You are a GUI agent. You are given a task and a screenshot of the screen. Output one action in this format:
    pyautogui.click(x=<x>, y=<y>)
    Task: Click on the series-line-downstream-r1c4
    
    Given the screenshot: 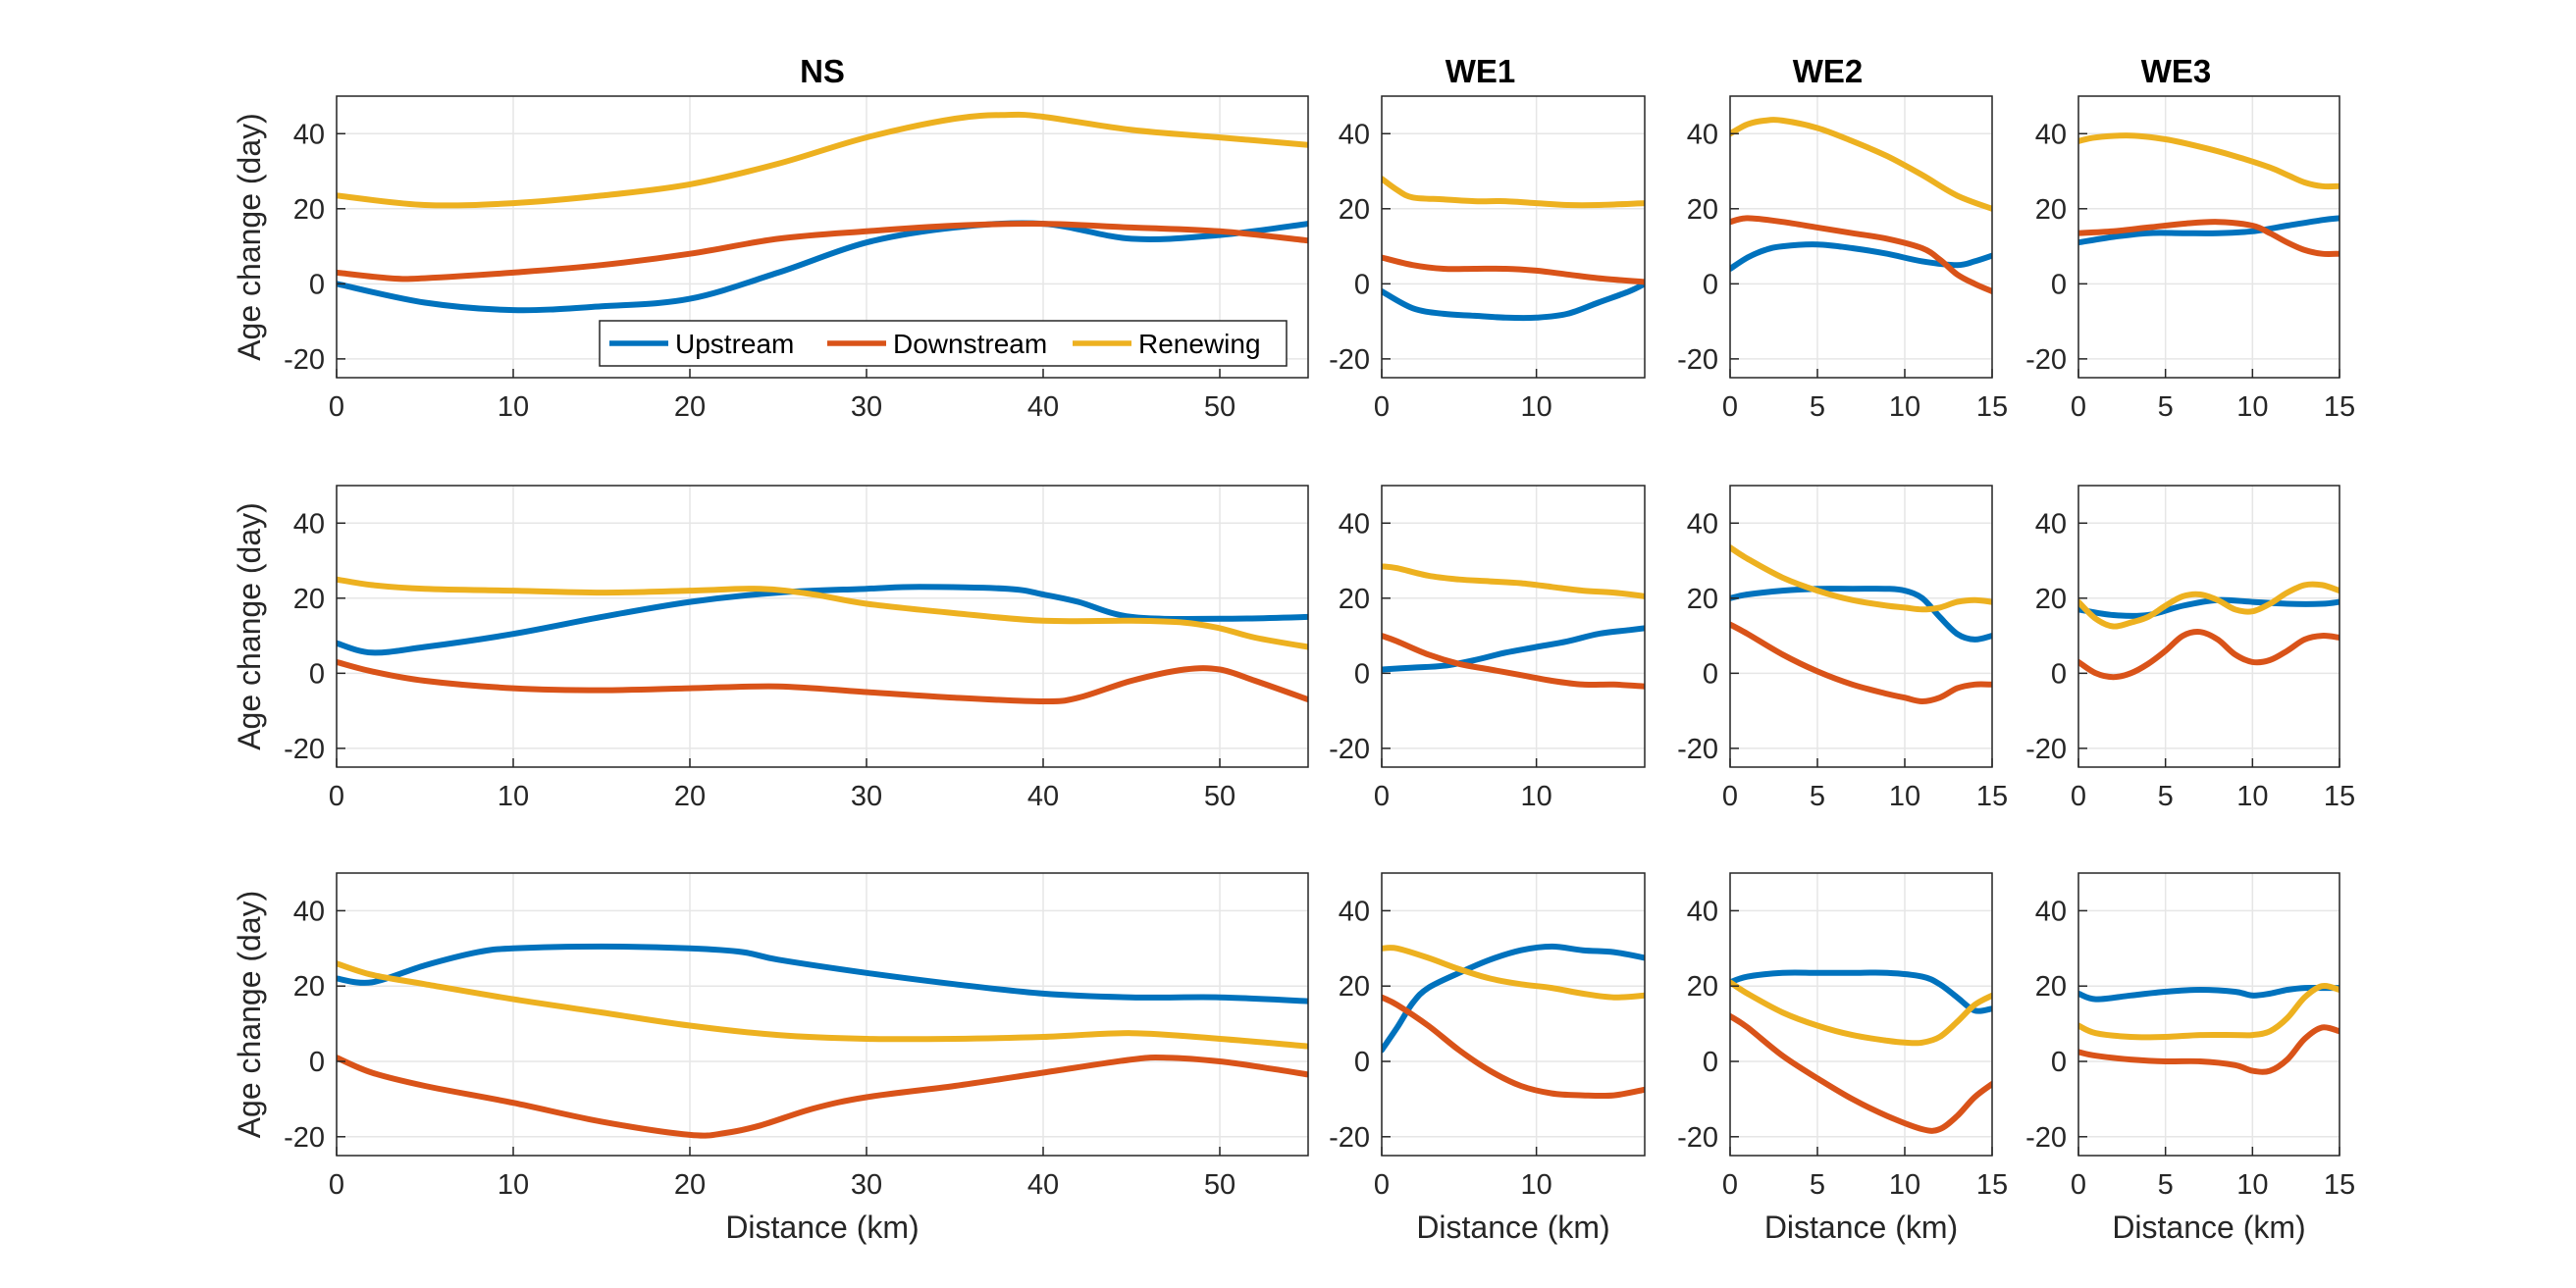 What is the action you would take?
    pyautogui.click(x=2208, y=238)
    